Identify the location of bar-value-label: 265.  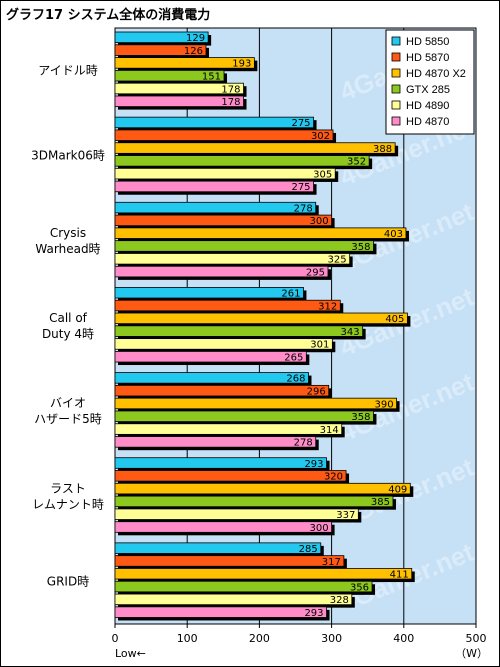
(293, 358).